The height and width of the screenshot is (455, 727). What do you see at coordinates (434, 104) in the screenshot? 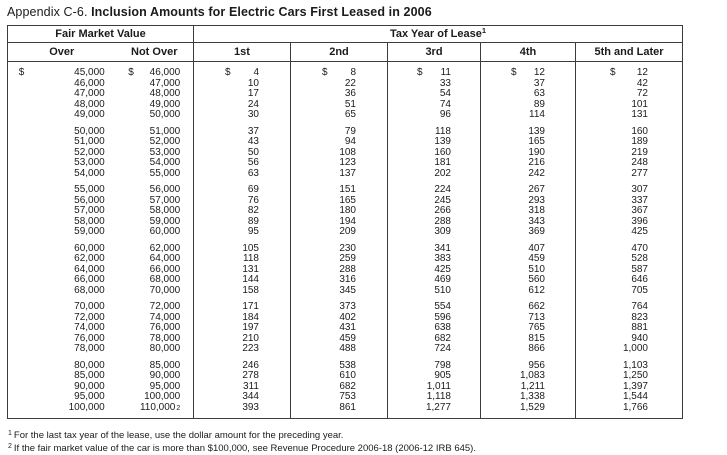
I see `cell-3rd: 74` at bounding box center [434, 104].